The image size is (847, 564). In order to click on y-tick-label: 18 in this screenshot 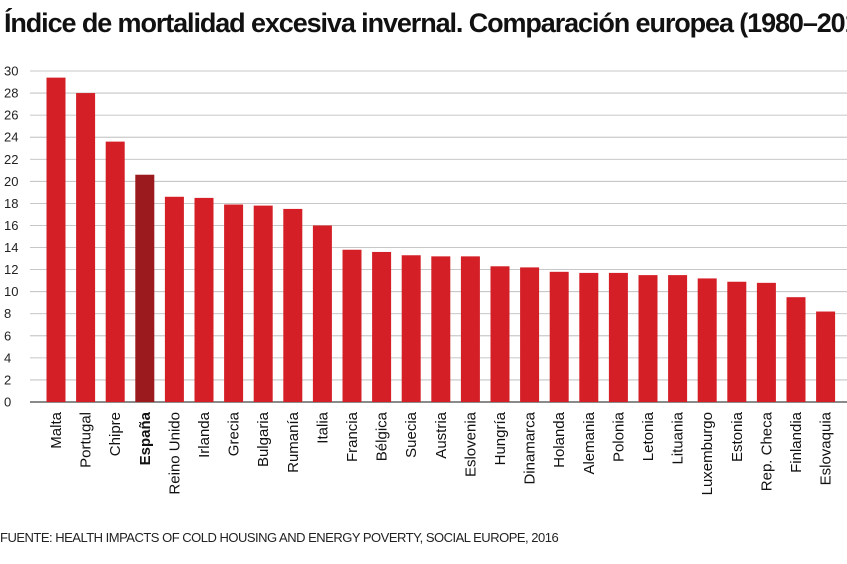, I will do `click(11, 203)`.